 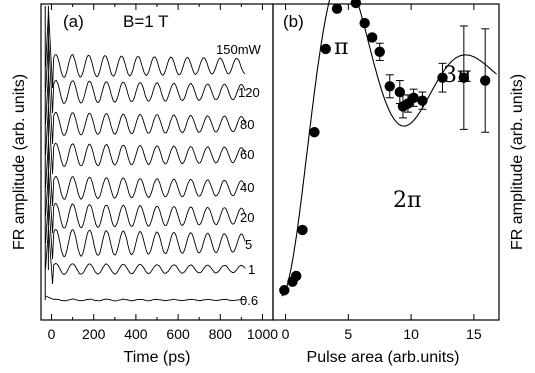 I want to click on trace-label: 5, so click(x=248, y=244).